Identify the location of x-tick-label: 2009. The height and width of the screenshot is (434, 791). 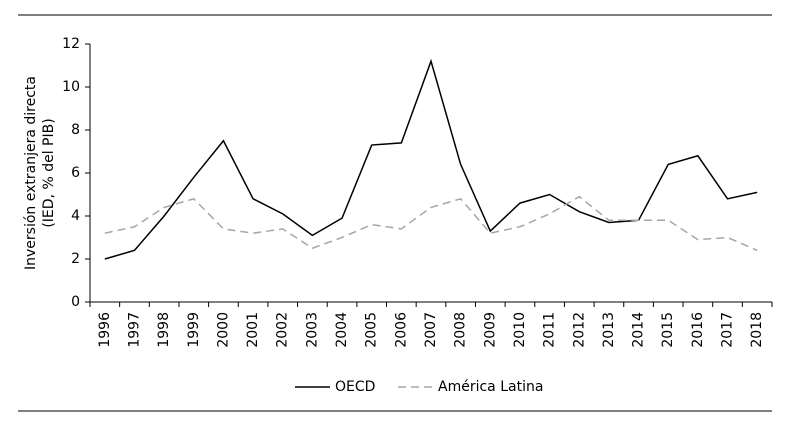
(490, 330).